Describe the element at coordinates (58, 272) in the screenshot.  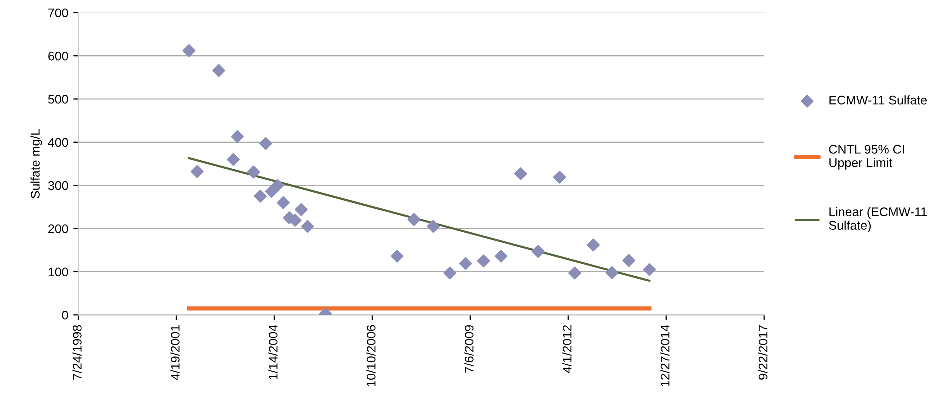
I see `y-tick-label: 100` at that location.